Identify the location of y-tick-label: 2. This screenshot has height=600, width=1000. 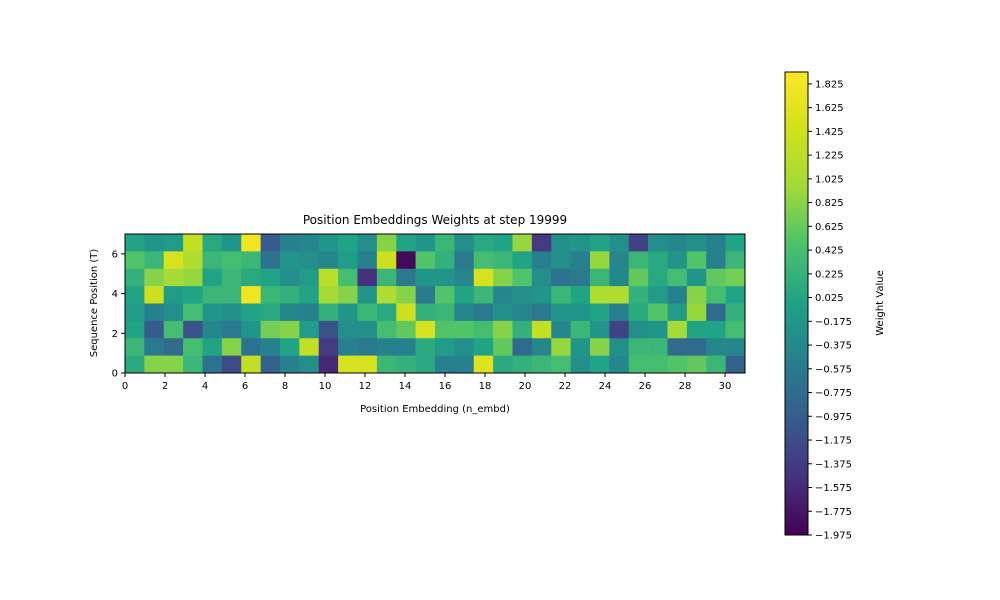
(115, 334).